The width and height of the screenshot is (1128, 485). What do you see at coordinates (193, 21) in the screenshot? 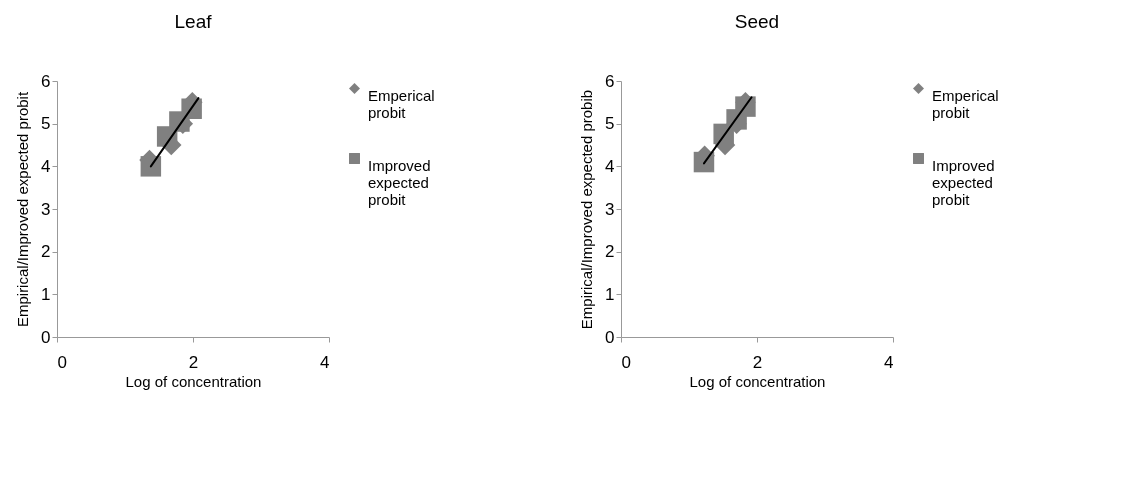
I see `chart-title: Leaf` at bounding box center [193, 21].